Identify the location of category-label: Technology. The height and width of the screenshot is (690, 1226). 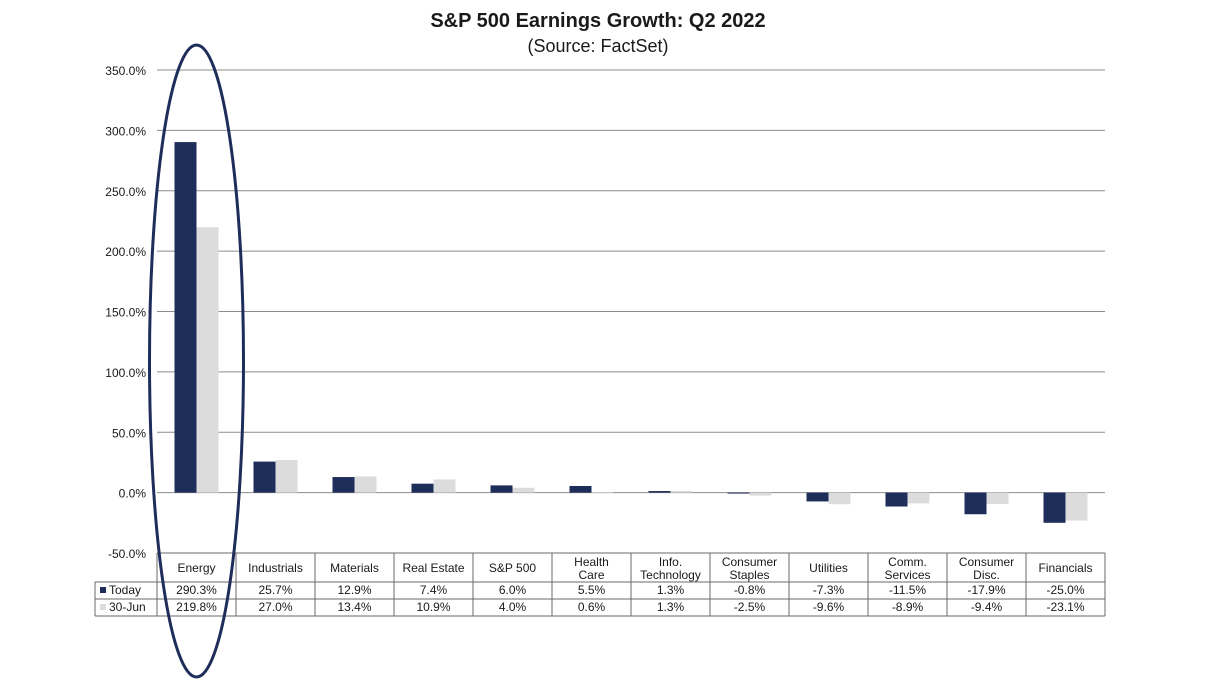
(670, 575).